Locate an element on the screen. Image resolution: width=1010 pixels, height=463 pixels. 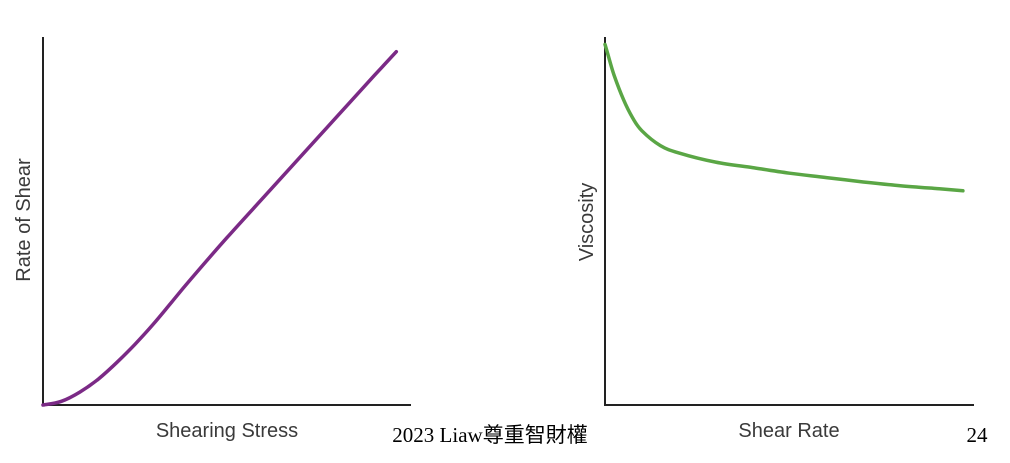
chart2-y-axis-label: Viscosity is located at coordinates (587, 222).